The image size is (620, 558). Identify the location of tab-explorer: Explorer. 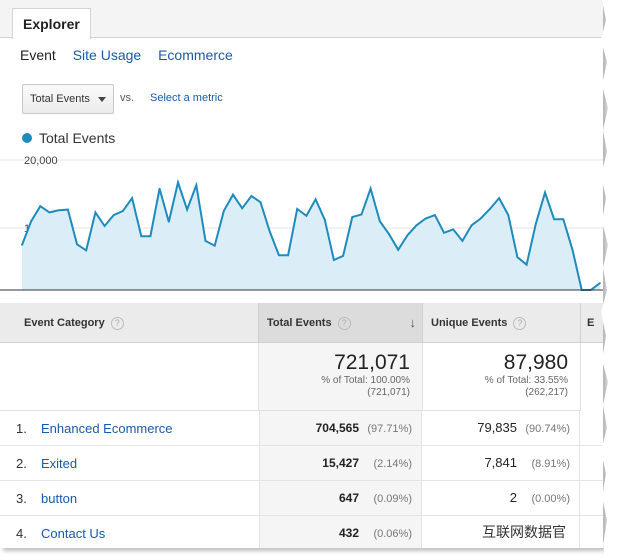
(51, 23).